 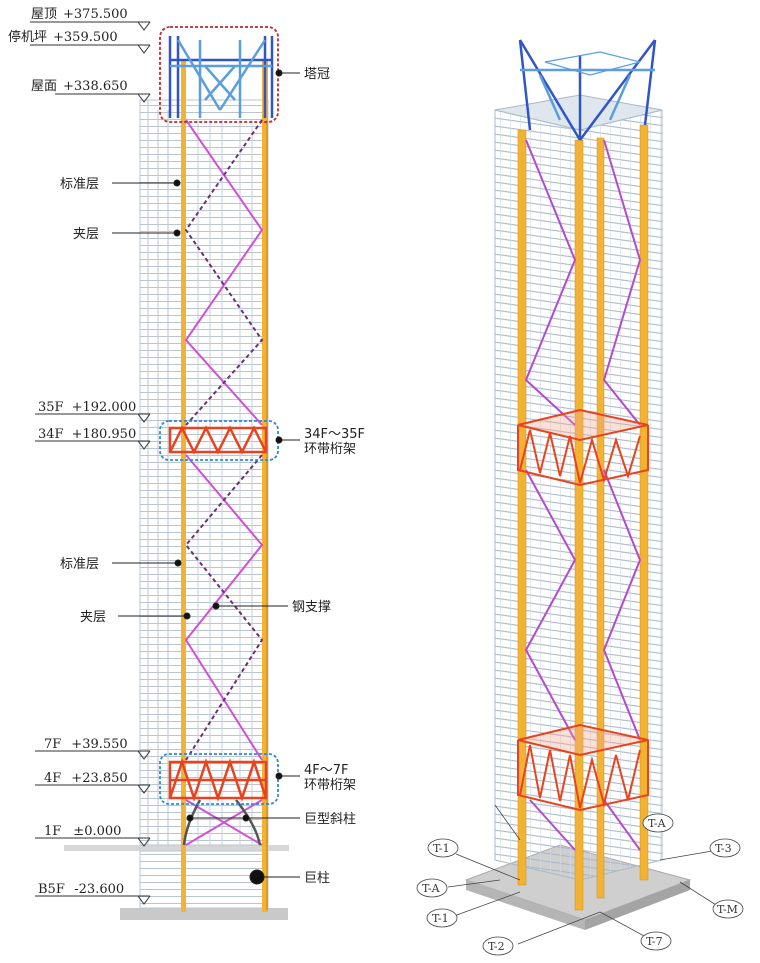 I want to click on steel-braces, so click(x=224, y=482).